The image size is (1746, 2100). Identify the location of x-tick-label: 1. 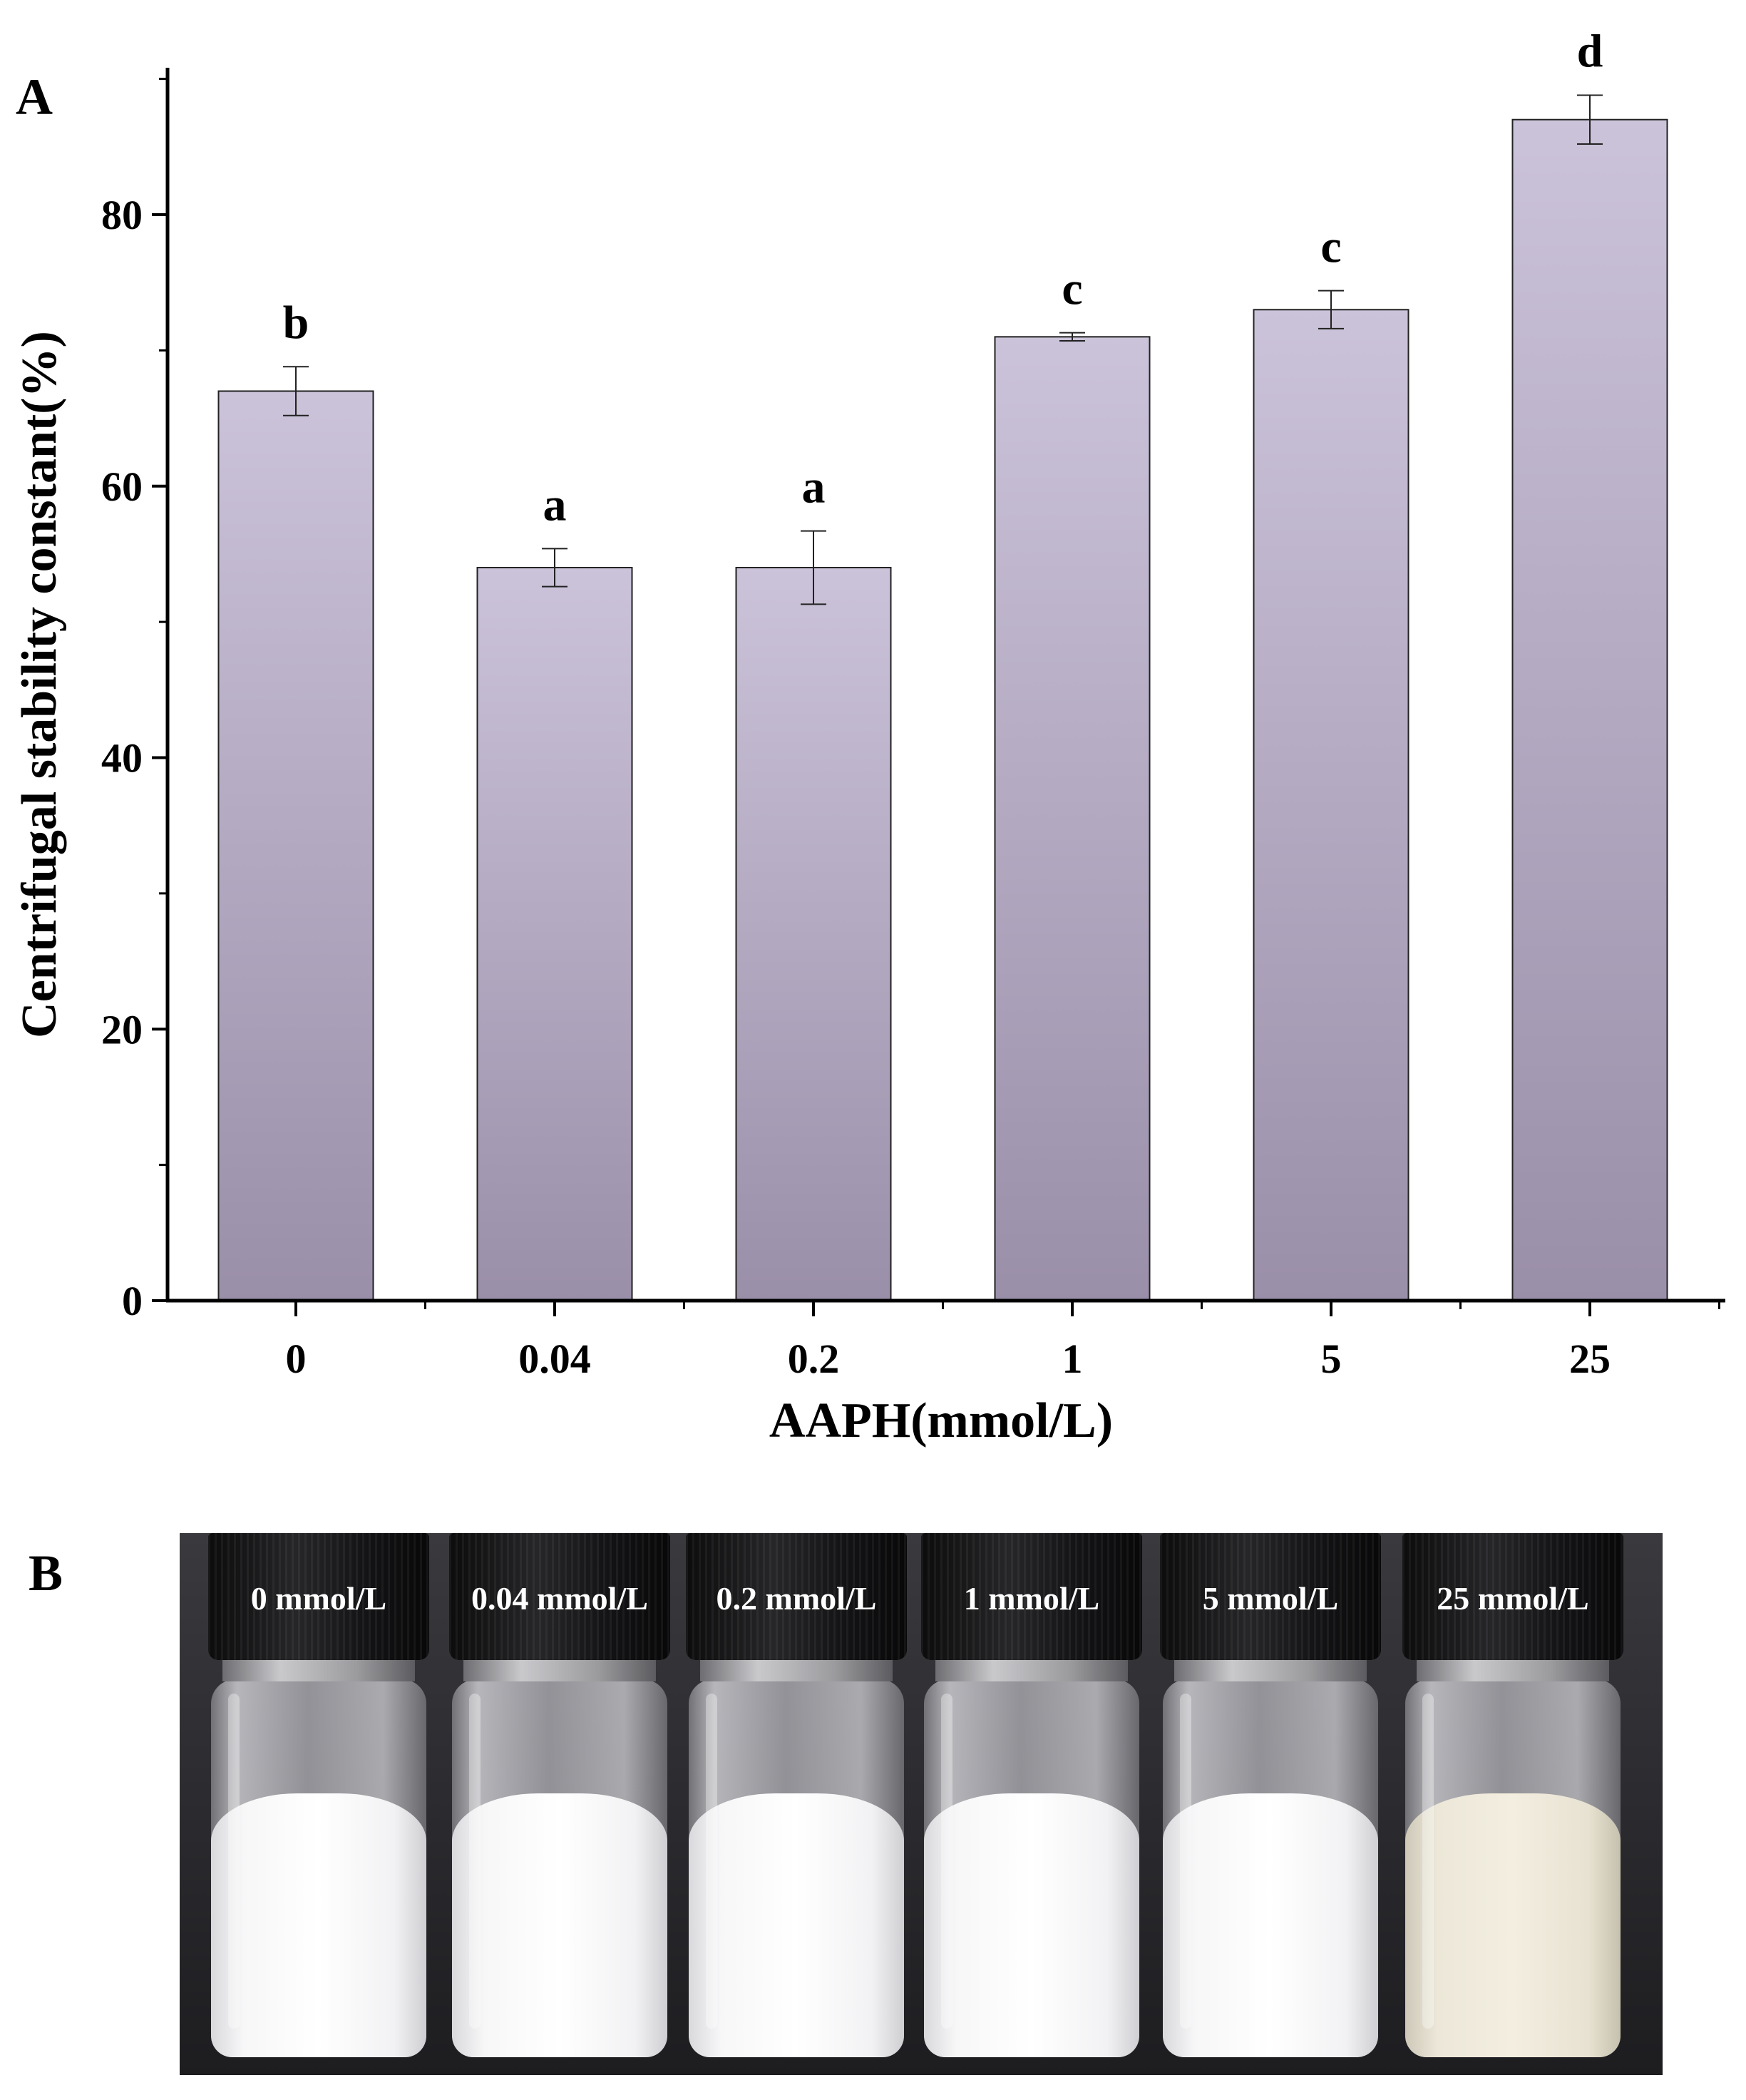
(1072, 1359).